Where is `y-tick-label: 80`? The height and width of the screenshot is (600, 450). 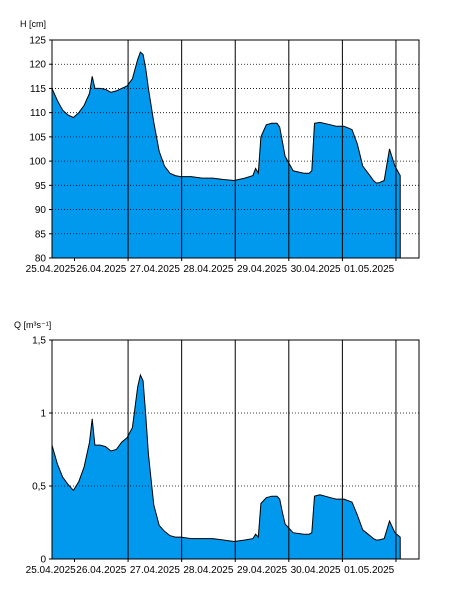 y-tick-label: 80 is located at coordinates (41, 259).